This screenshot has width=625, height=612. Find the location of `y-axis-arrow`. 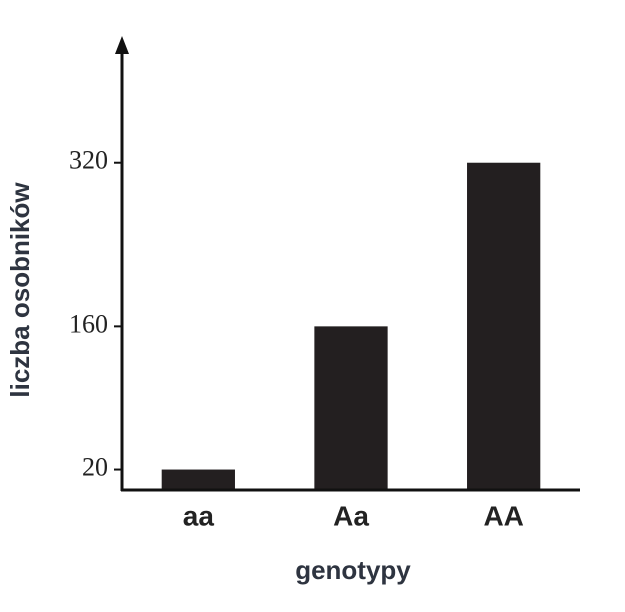

y-axis-arrow is located at coordinates (122, 45).